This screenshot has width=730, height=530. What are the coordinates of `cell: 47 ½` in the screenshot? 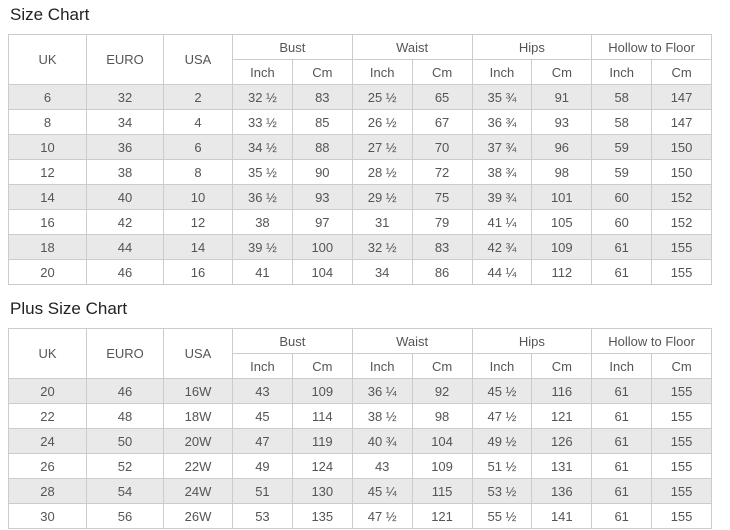 It's located at (502, 416).